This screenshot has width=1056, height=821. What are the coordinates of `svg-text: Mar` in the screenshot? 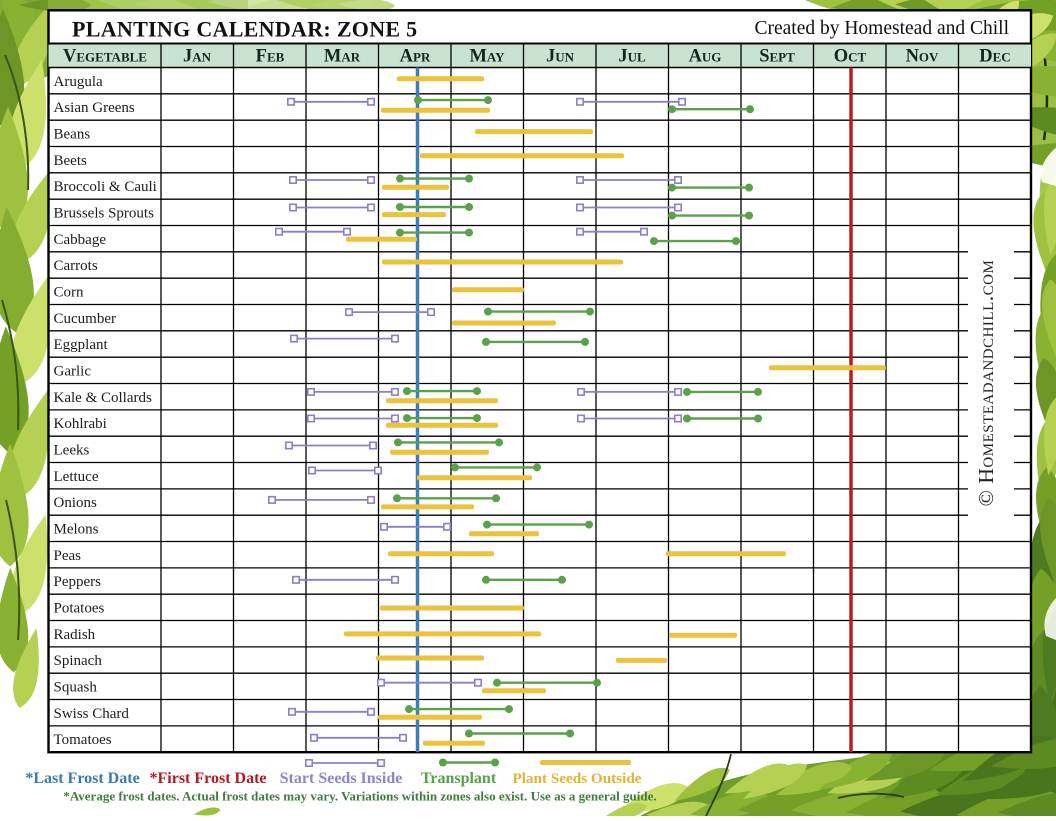 It's located at (342, 57).